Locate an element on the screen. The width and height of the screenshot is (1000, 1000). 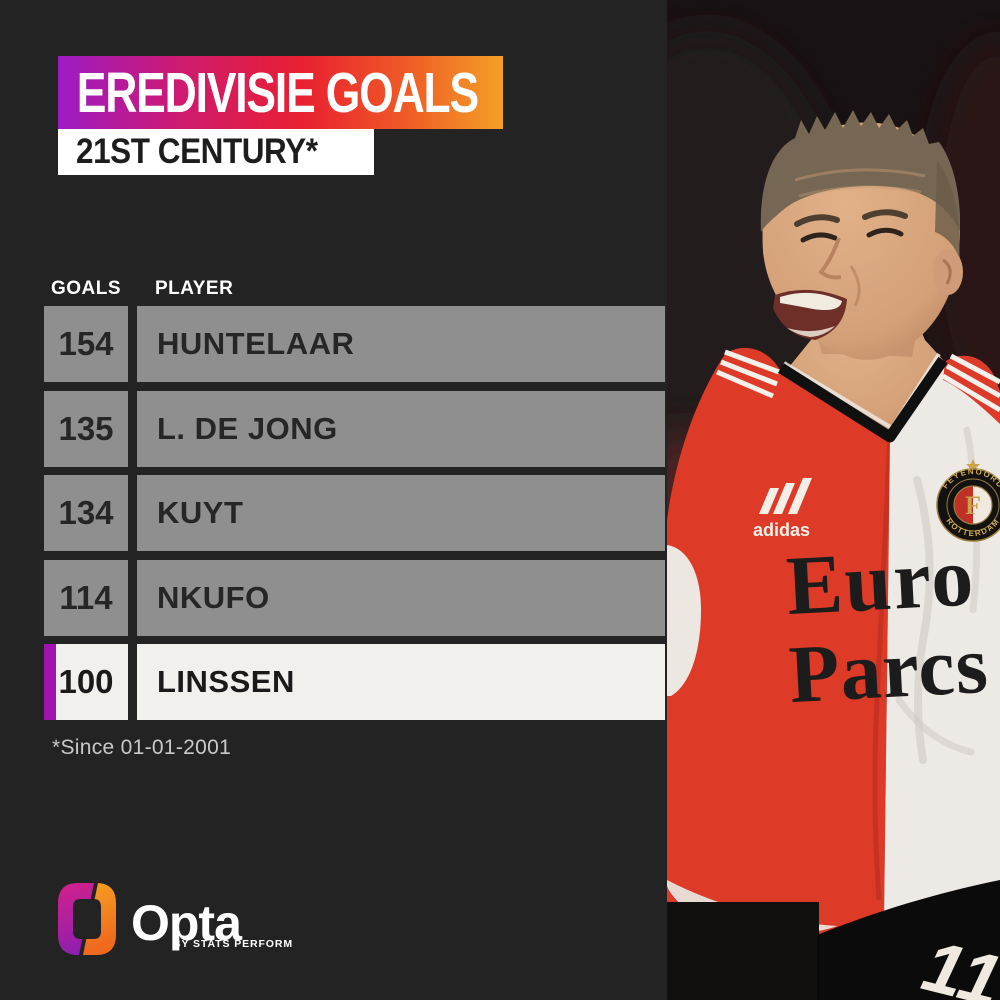
column-header-player: PLAYER is located at coordinates (194, 288).